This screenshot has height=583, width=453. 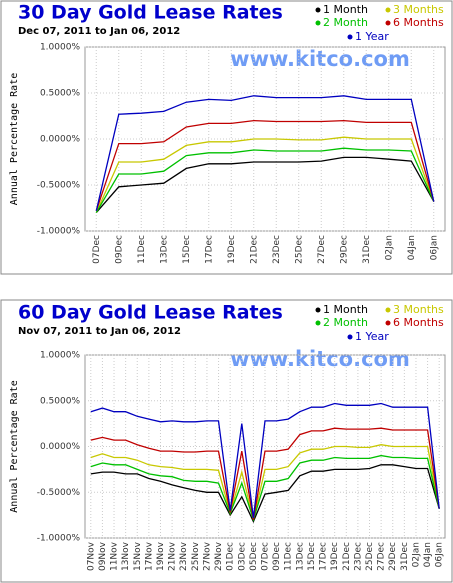 I want to click on chart-title: 30 Day Gold Lease Rates, so click(x=150, y=13).